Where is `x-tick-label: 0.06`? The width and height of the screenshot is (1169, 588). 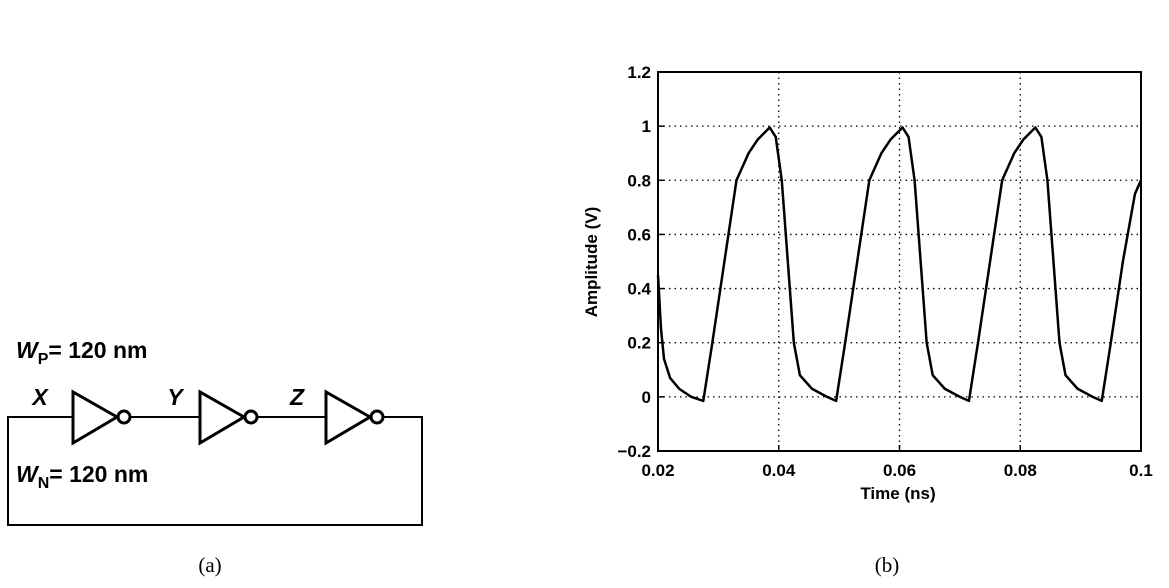
x-tick-label: 0.06 is located at coordinates (899, 470).